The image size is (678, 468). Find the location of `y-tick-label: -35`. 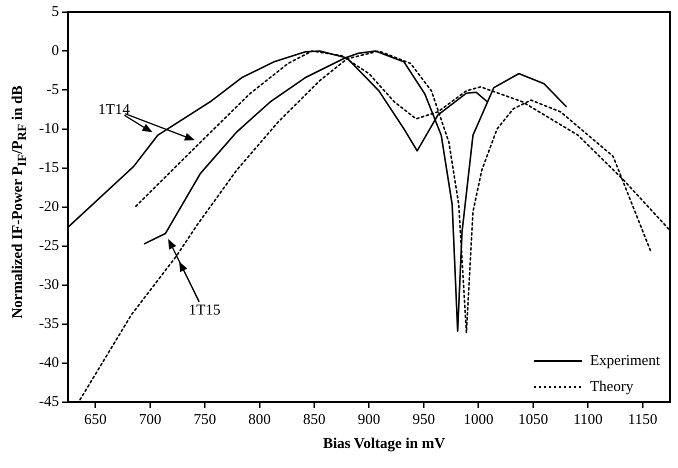

y-tick-label: -35 is located at coordinates (48, 324).